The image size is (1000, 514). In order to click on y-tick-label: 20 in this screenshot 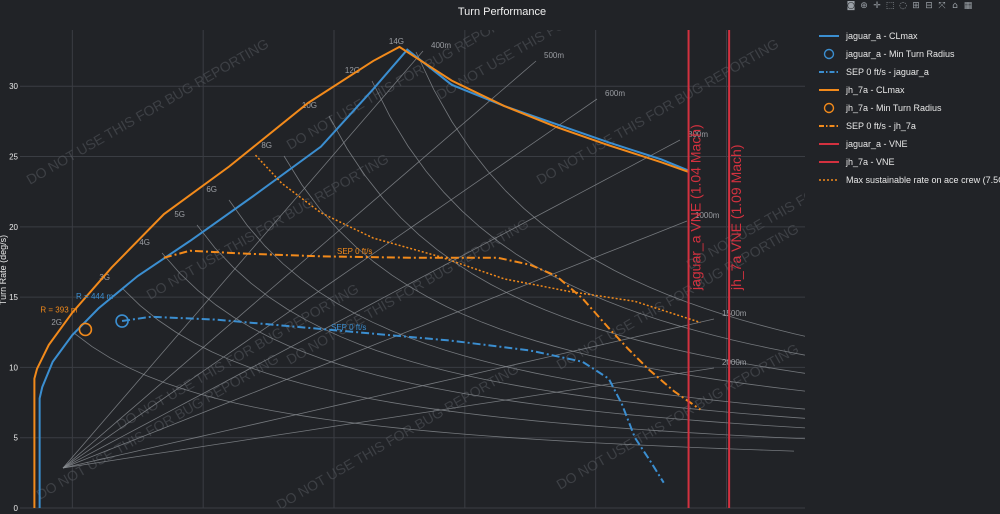, I will do `click(13, 227)`.